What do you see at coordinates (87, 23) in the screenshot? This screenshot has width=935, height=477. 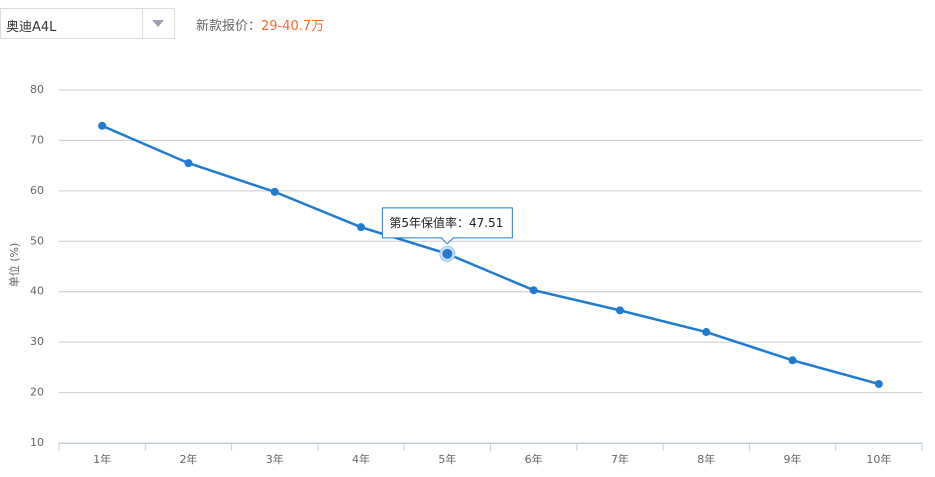 I see `car-select: 奥迪A4L` at bounding box center [87, 23].